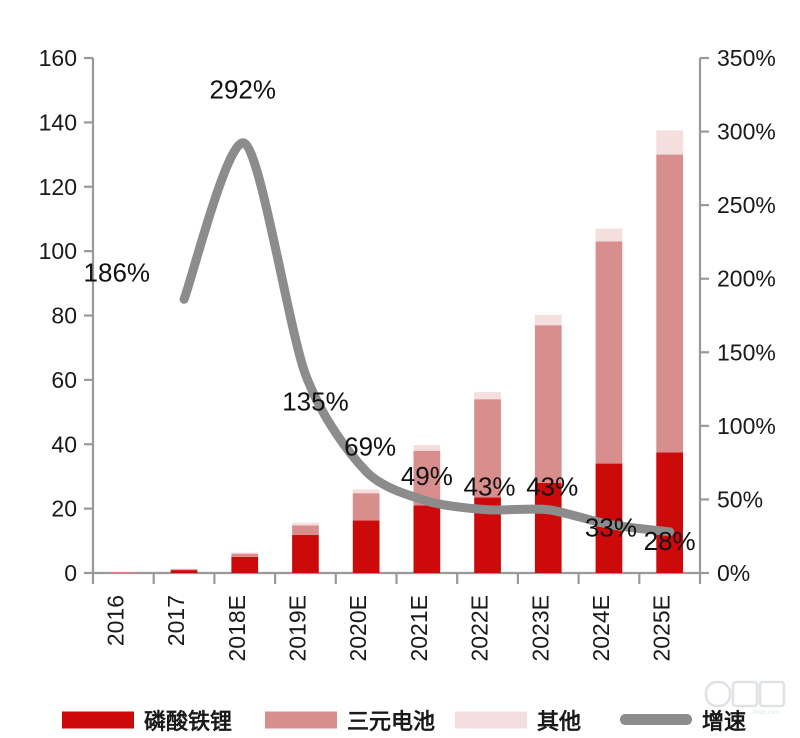 This screenshot has width=800, height=738. Describe the element at coordinates (243, 89) in the screenshot. I see `growth-data-label: 292%` at that location.